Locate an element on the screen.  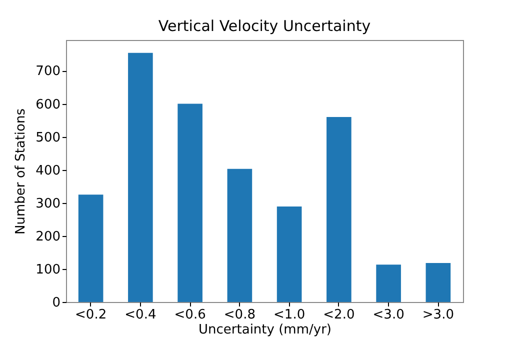
x-tick-label: >3.0 is located at coordinates (438, 315).